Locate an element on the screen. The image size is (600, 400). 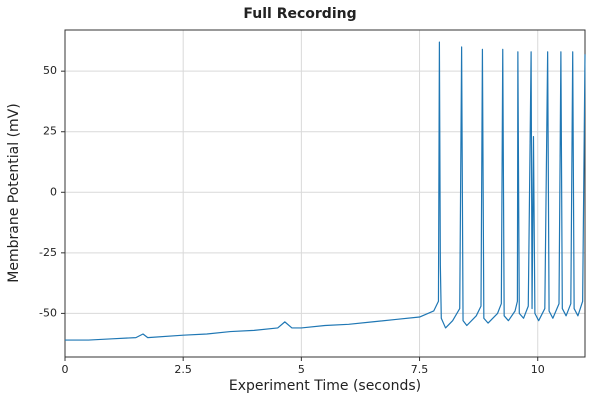
x-tick-label: 5 is located at coordinates (301, 369).